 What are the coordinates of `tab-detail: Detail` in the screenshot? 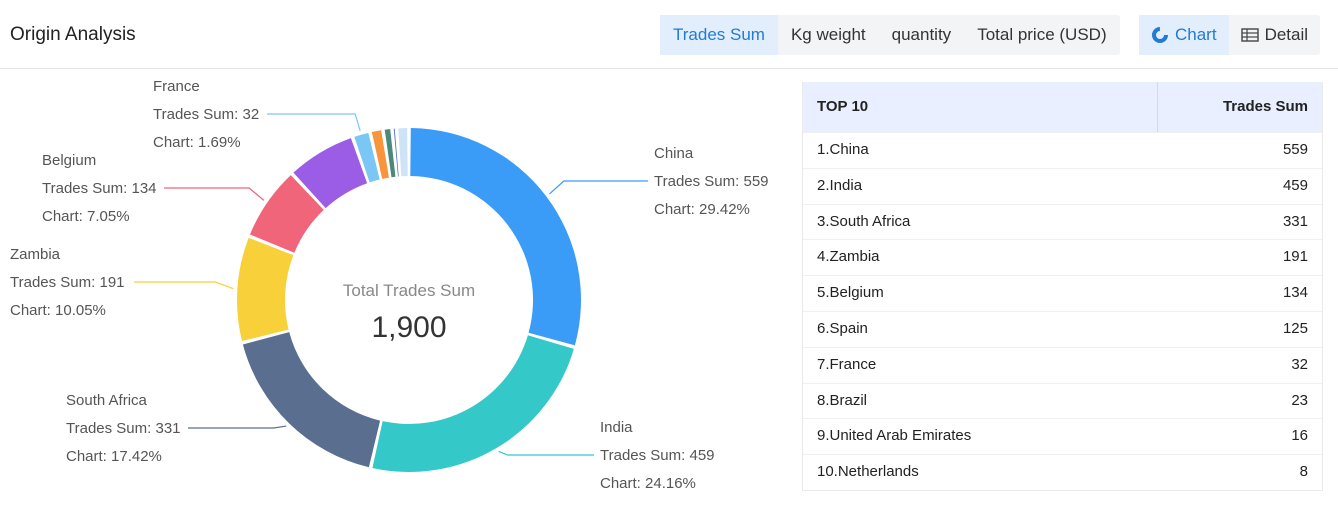 It's located at (1274, 35).